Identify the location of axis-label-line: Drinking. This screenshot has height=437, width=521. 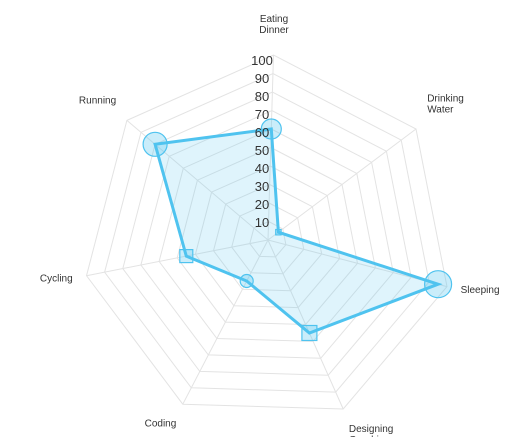
(445, 99).